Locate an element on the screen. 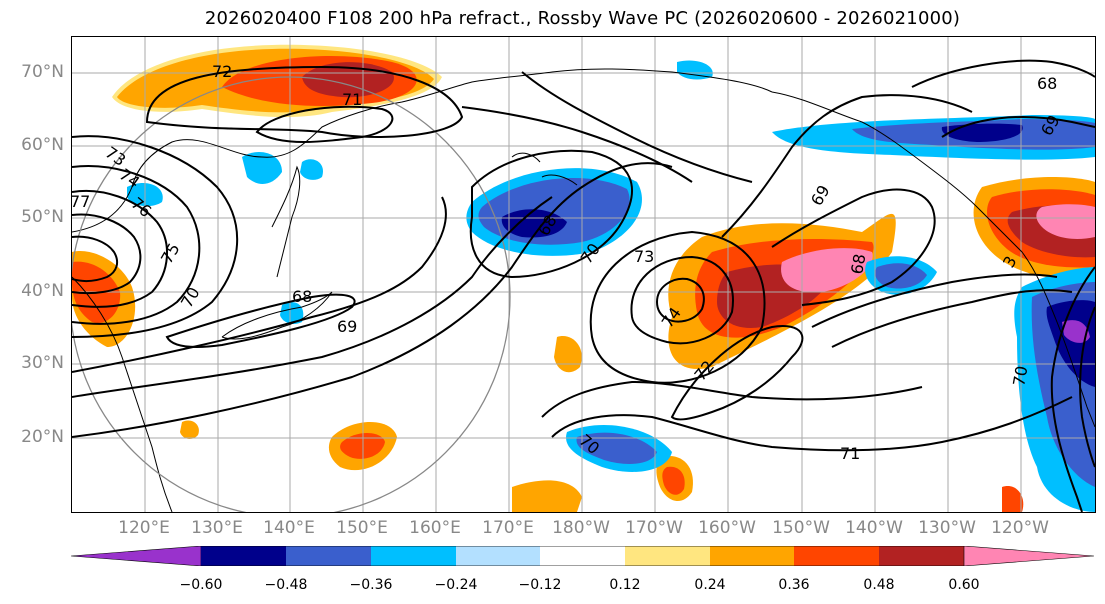 The image size is (1105, 604). lon-label-160w: 160°W is located at coordinates (727, 528).